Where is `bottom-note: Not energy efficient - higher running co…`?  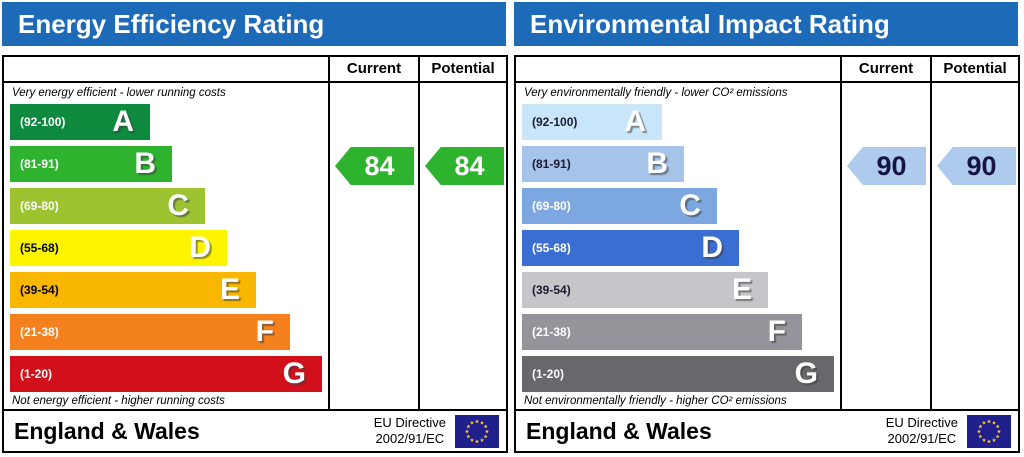 bottom-note: Not energy efficient - higher running co… is located at coordinates (118, 401).